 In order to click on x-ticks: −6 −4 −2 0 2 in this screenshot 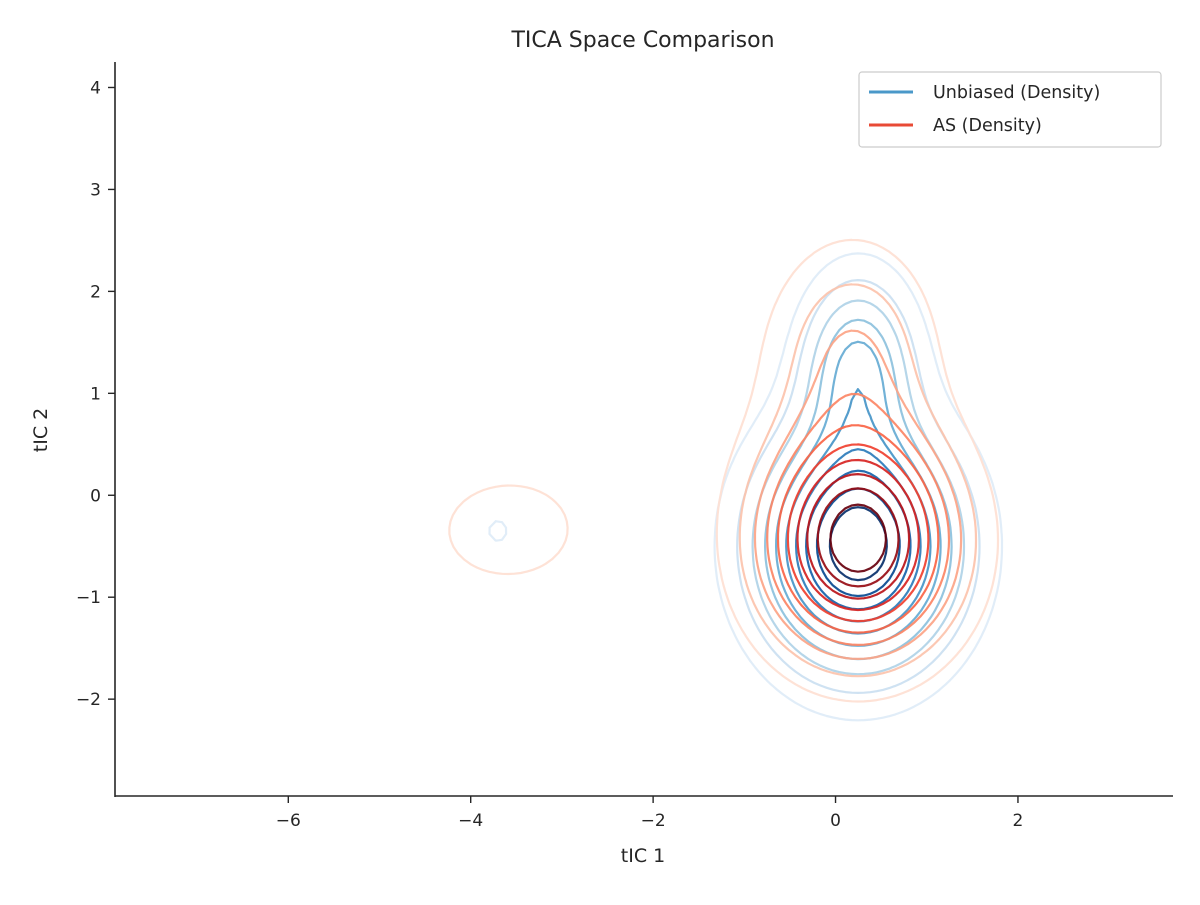, I will do `click(650, 813)`.